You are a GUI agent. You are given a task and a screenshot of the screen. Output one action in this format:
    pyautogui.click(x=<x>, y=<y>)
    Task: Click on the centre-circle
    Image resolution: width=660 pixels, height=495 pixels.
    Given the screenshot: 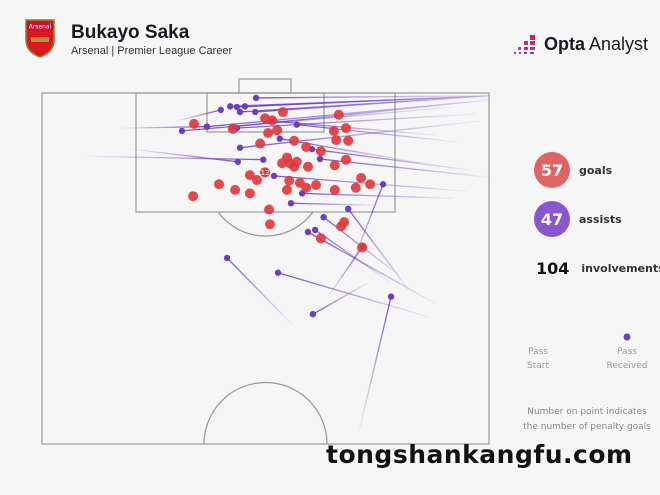 What is the action you would take?
    pyautogui.click(x=265, y=413)
    